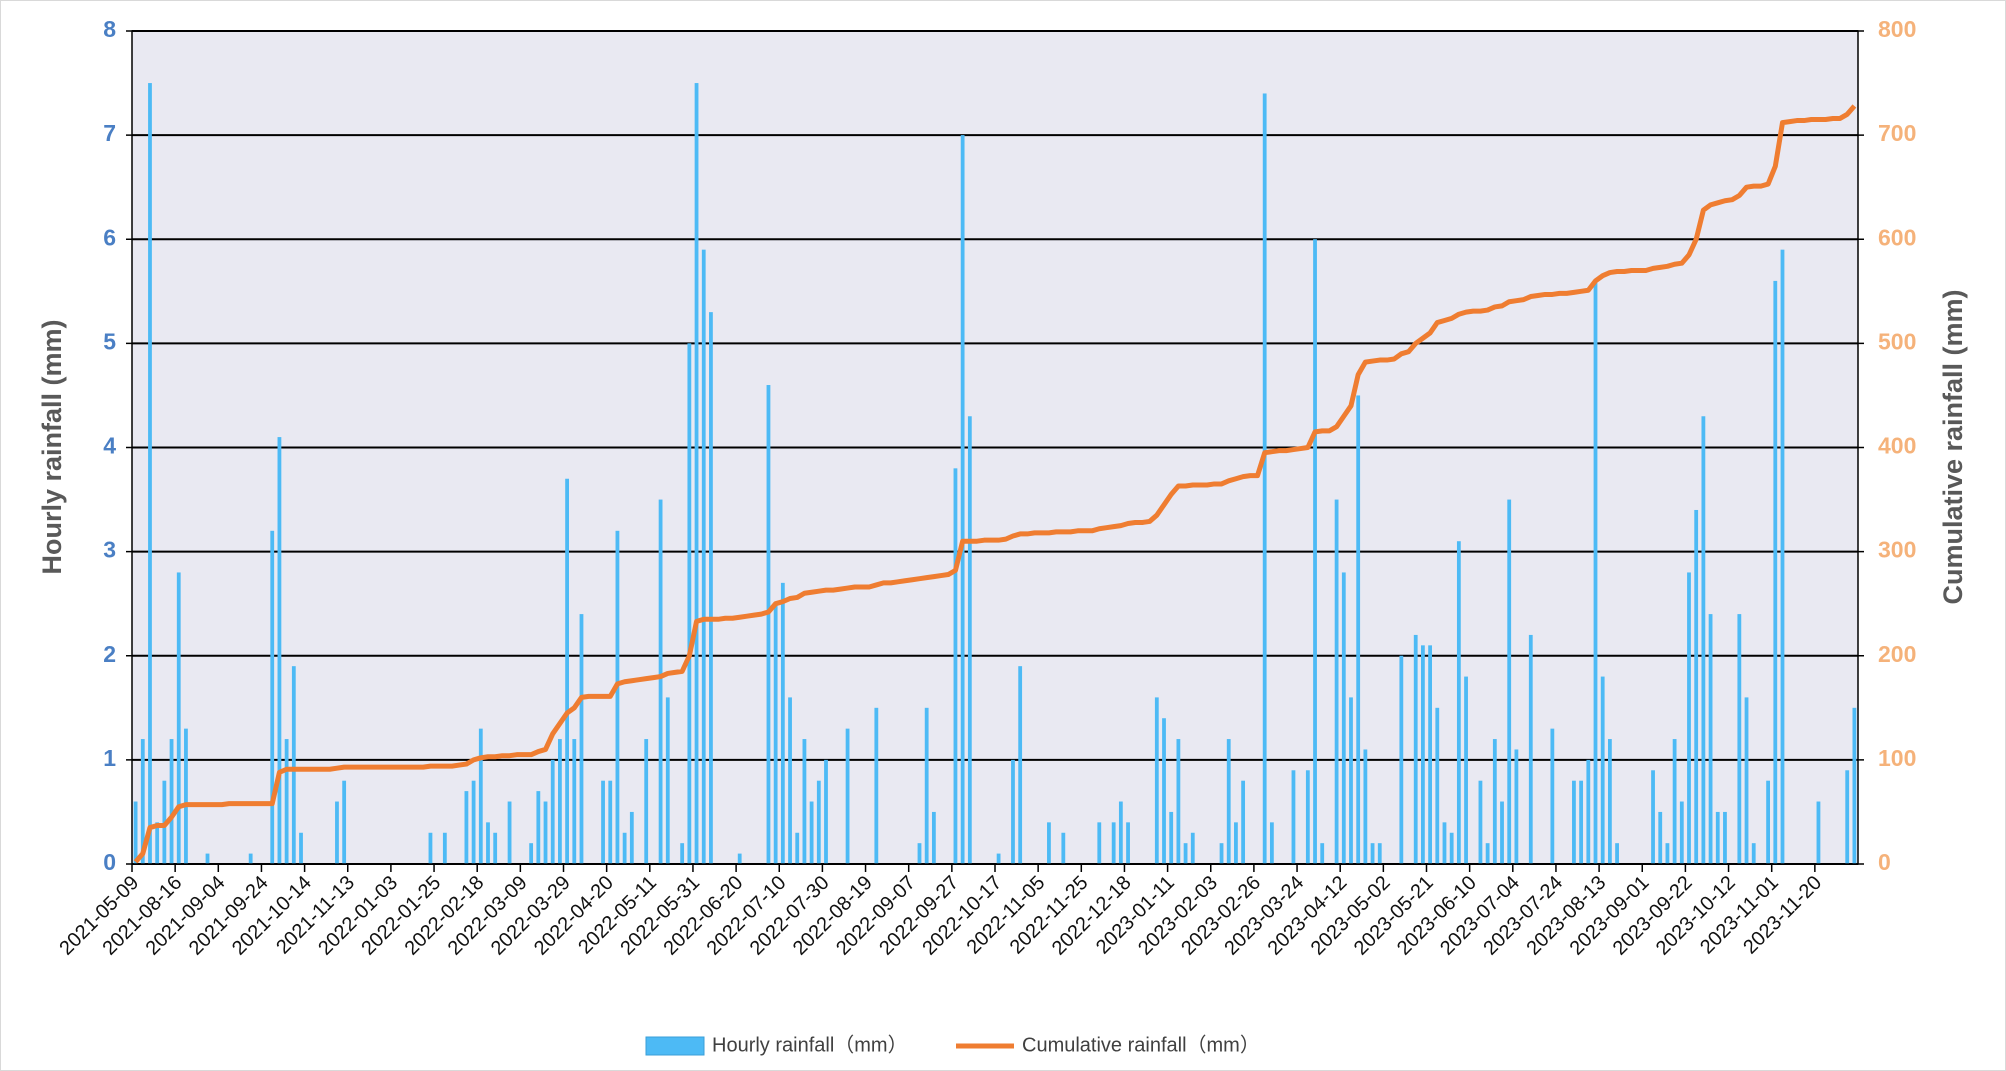 The height and width of the screenshot is (1071, 2006). Describe the element at coordinates (1141, 1044) in the screenshot. I see `legend-label: Cumulative rainfall（mm）` at that location.